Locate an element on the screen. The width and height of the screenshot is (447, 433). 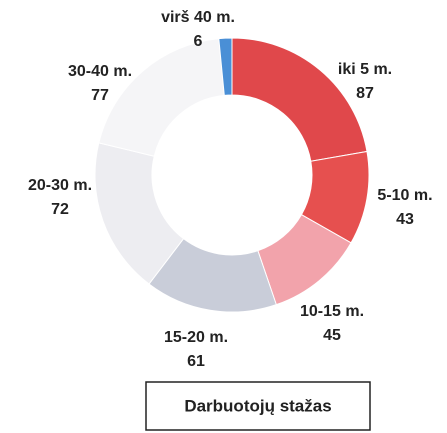
slice-value: 6 is located at coordinates (198, 41).